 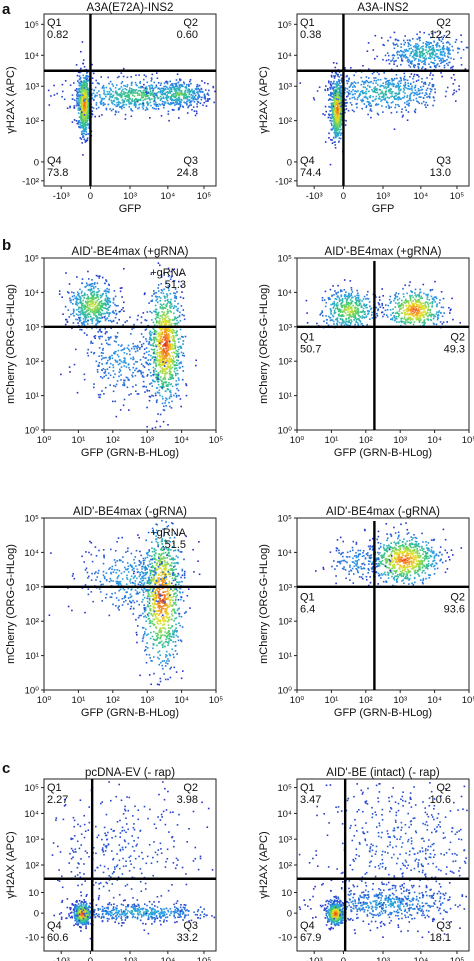 What do you see at coordinates (36, 162) in the screenshot?
I see `y-tick-label: 0` at bounding box center [36, 162].